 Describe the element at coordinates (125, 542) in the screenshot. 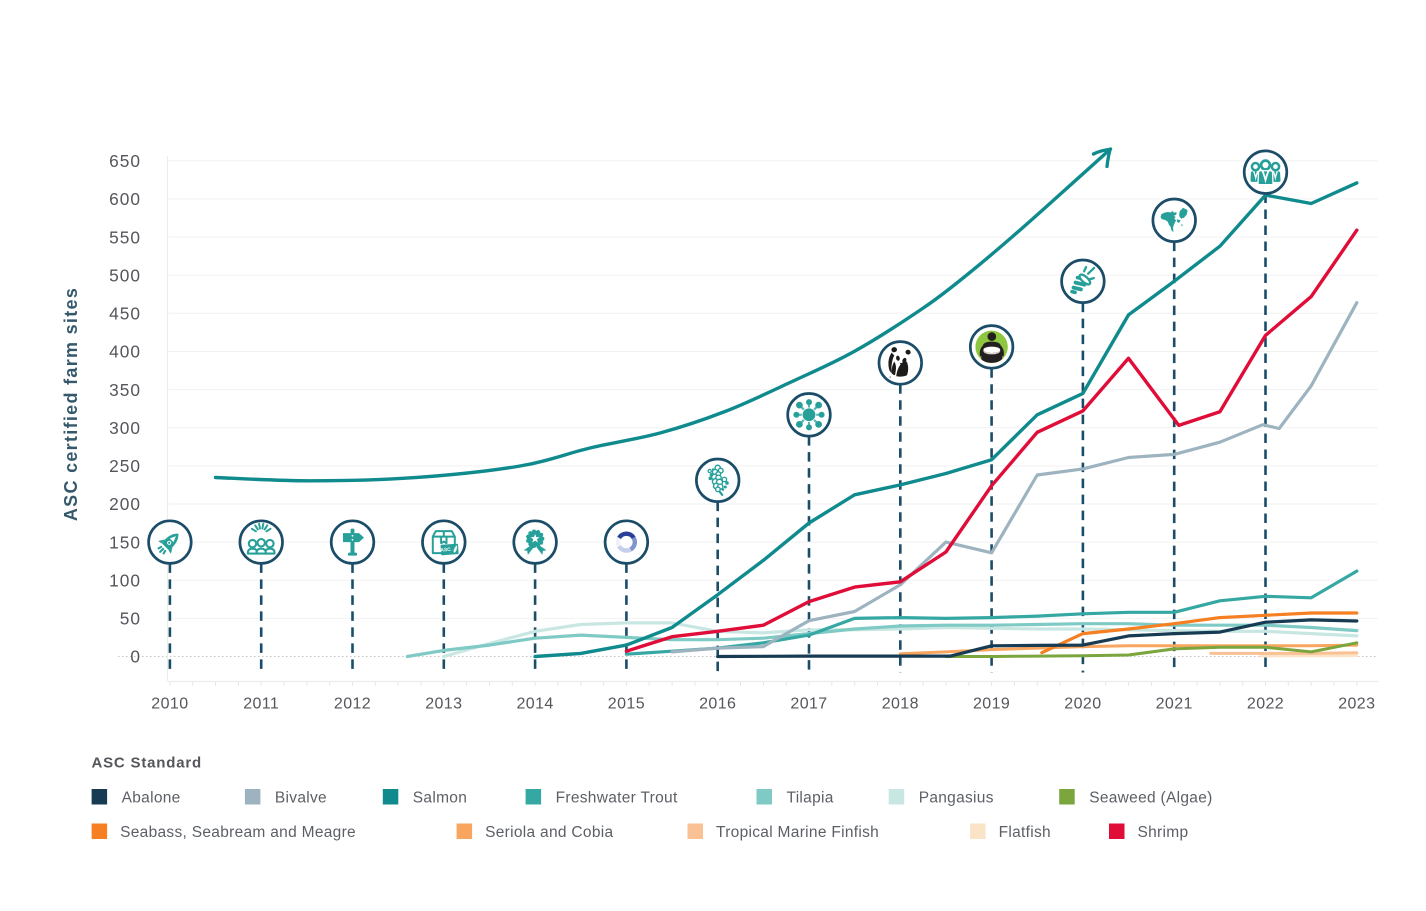

I see `svg-text: 150` at that location.